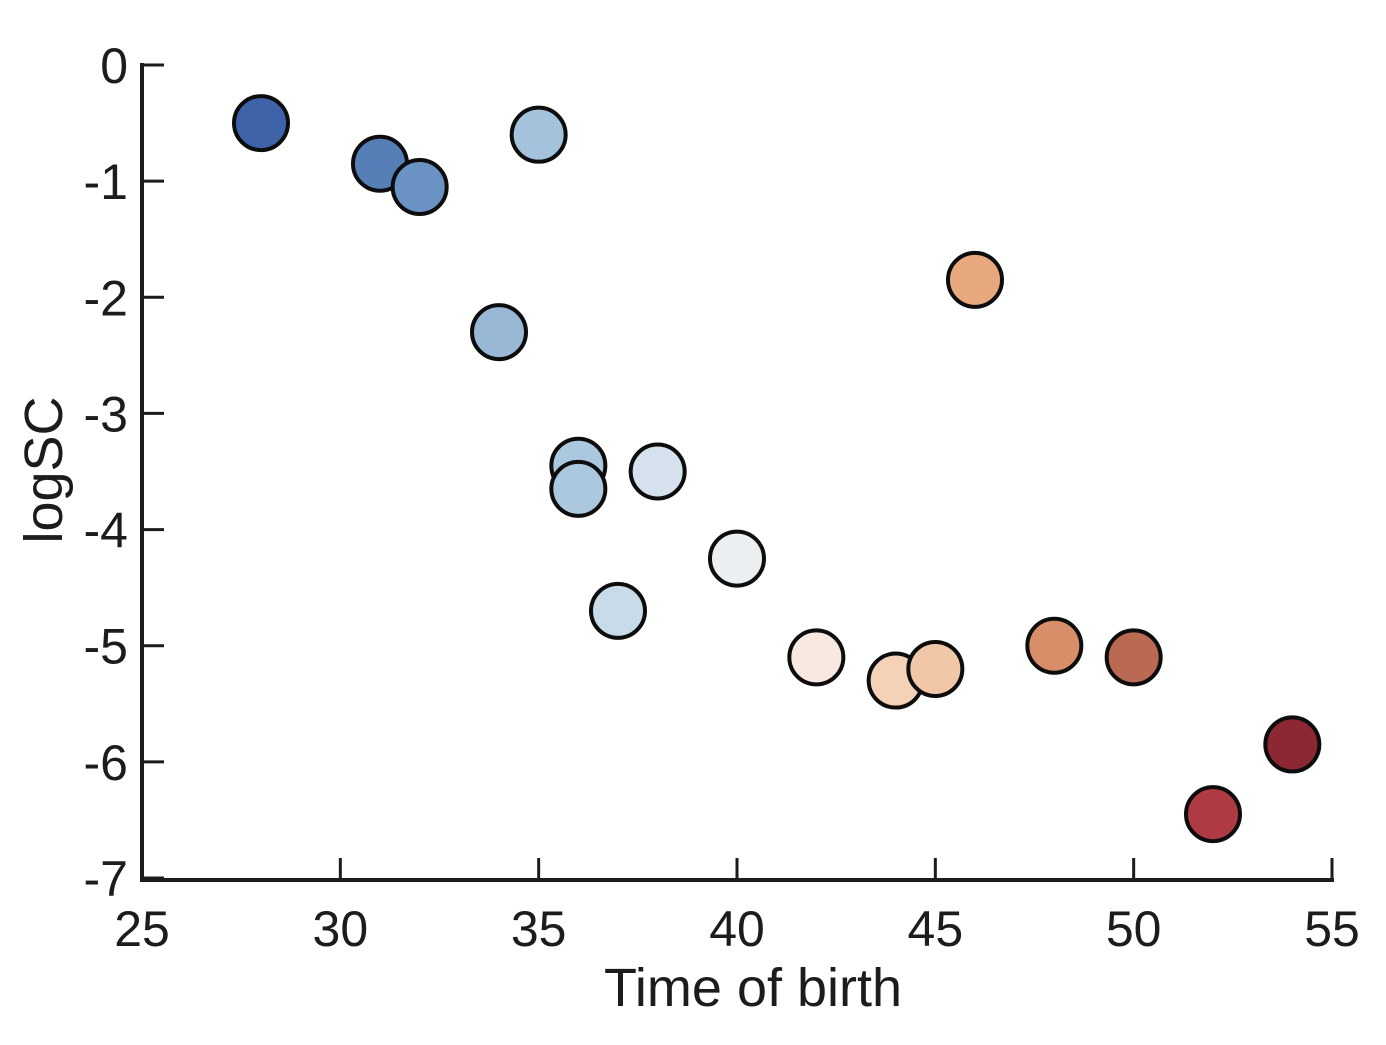 This screenshot has height=1045, width=1386. What do you see at coordinates (737, 929) in the screenshot?
I see `x-tick-label: 40` at bounding box center [737, 929].